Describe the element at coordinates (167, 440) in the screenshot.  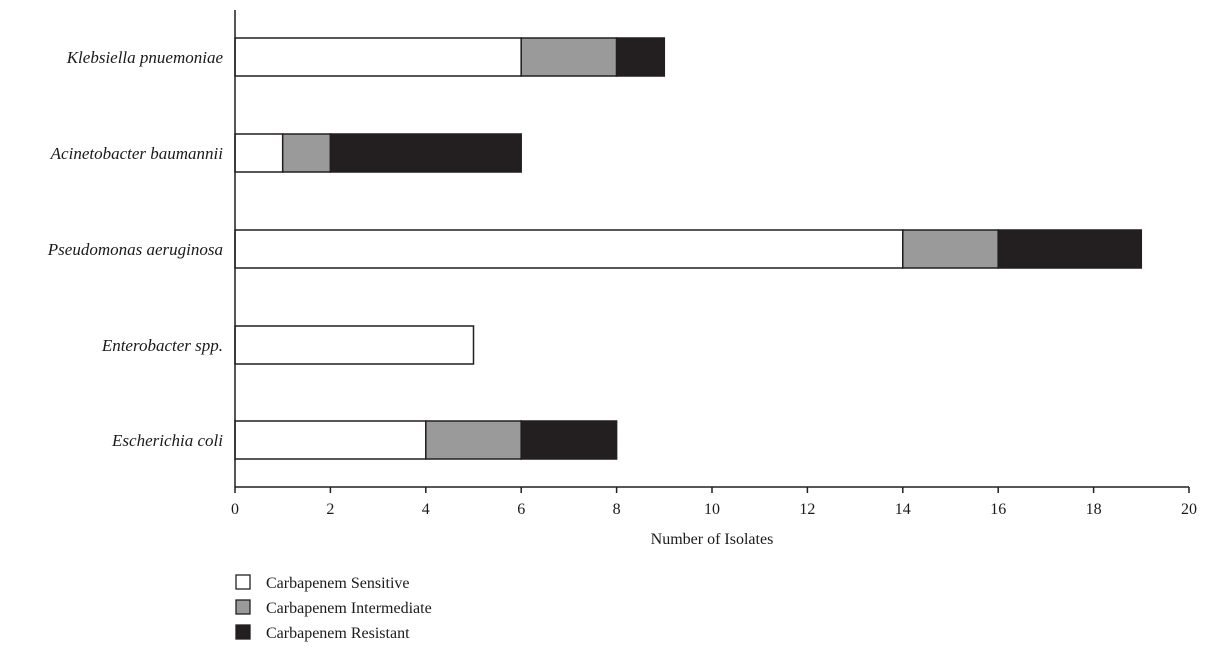
I see `category-label: Escherichia coli` at that location.